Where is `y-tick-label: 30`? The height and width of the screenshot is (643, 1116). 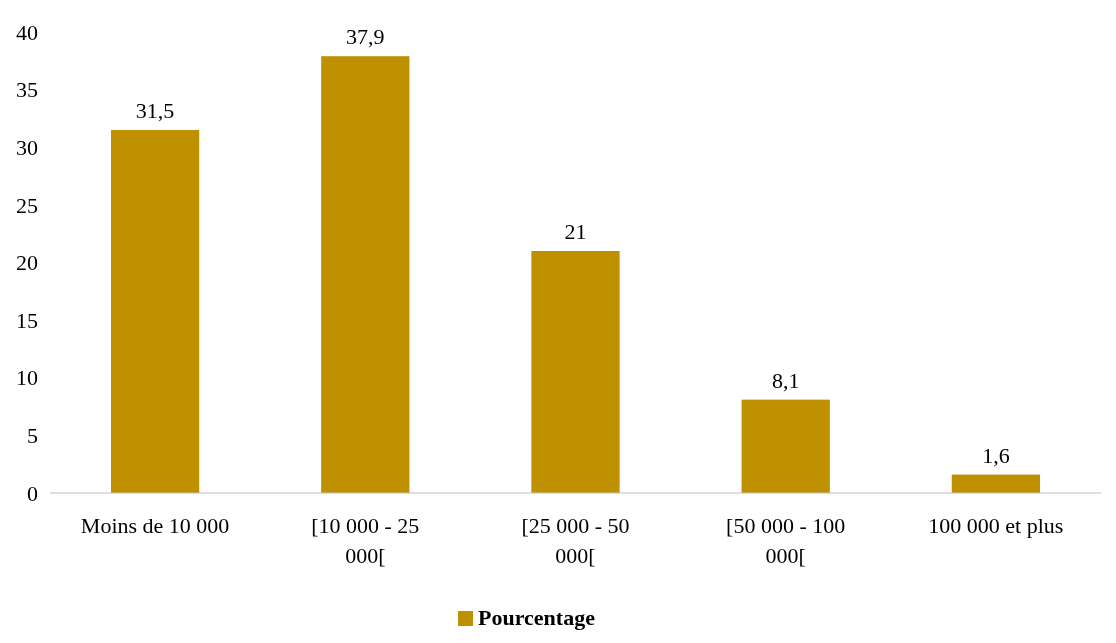 y-tick-label: 30 is located at coordinates (27, 147).